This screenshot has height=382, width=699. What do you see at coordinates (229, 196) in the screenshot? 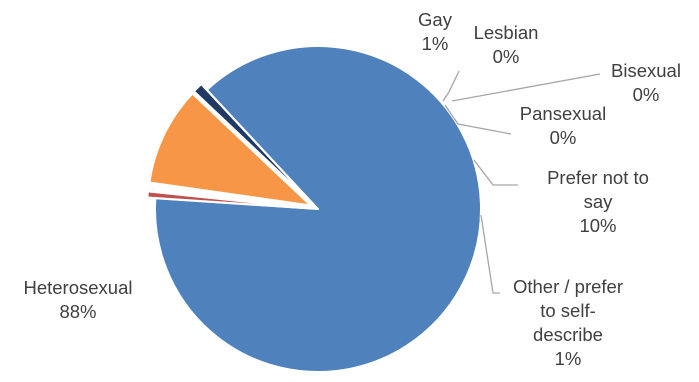
I see `pie-slice-pansexual` at bounding box center [229, 196].